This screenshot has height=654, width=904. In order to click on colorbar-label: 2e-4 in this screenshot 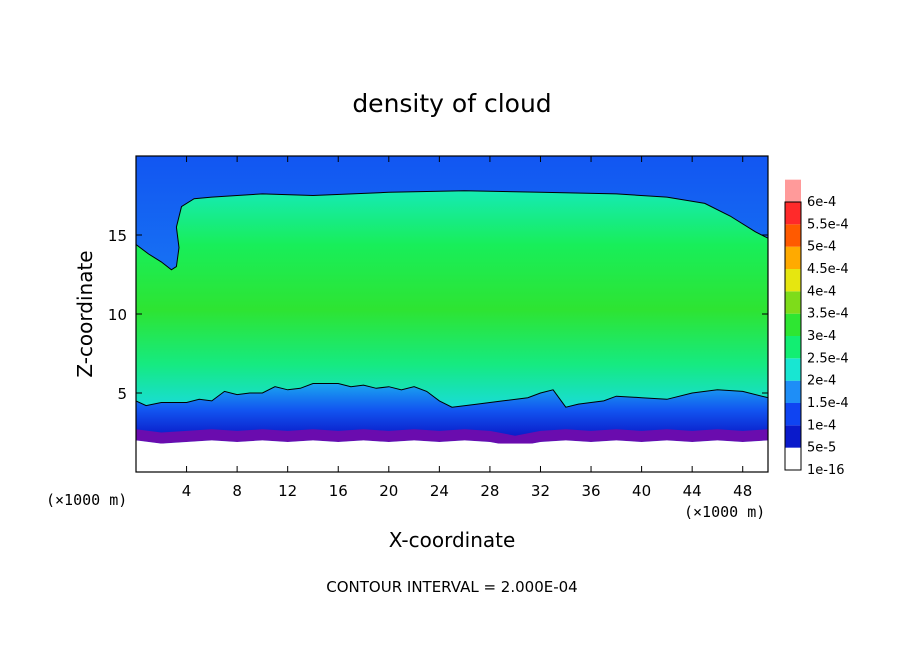, I will do `click(821, 381)`.